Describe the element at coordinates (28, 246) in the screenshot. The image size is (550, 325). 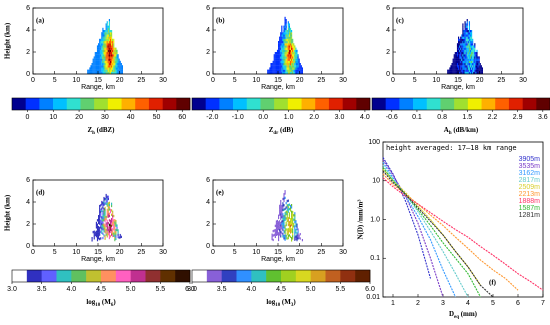
I see `y-tick-label: 0` at that location.